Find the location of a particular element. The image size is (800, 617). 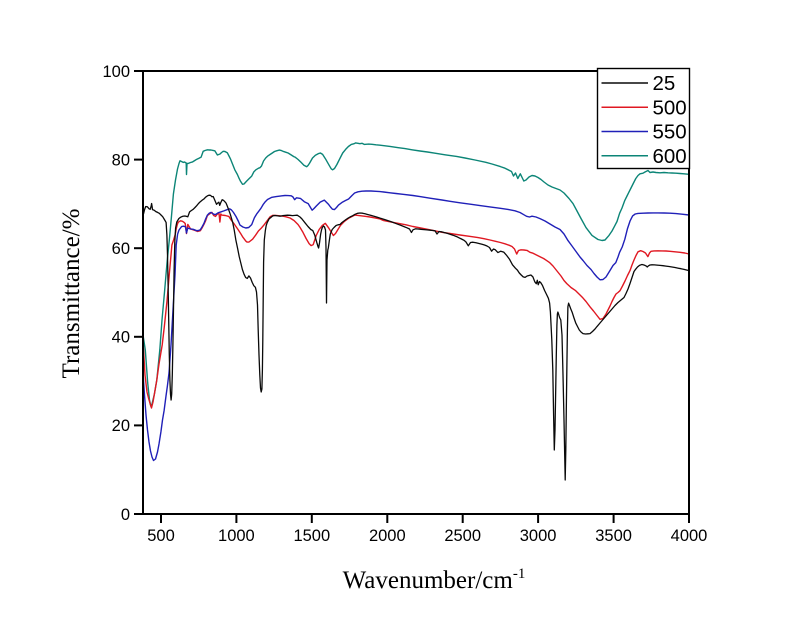

svg-text: 40 is located at coordinates (121, 338).